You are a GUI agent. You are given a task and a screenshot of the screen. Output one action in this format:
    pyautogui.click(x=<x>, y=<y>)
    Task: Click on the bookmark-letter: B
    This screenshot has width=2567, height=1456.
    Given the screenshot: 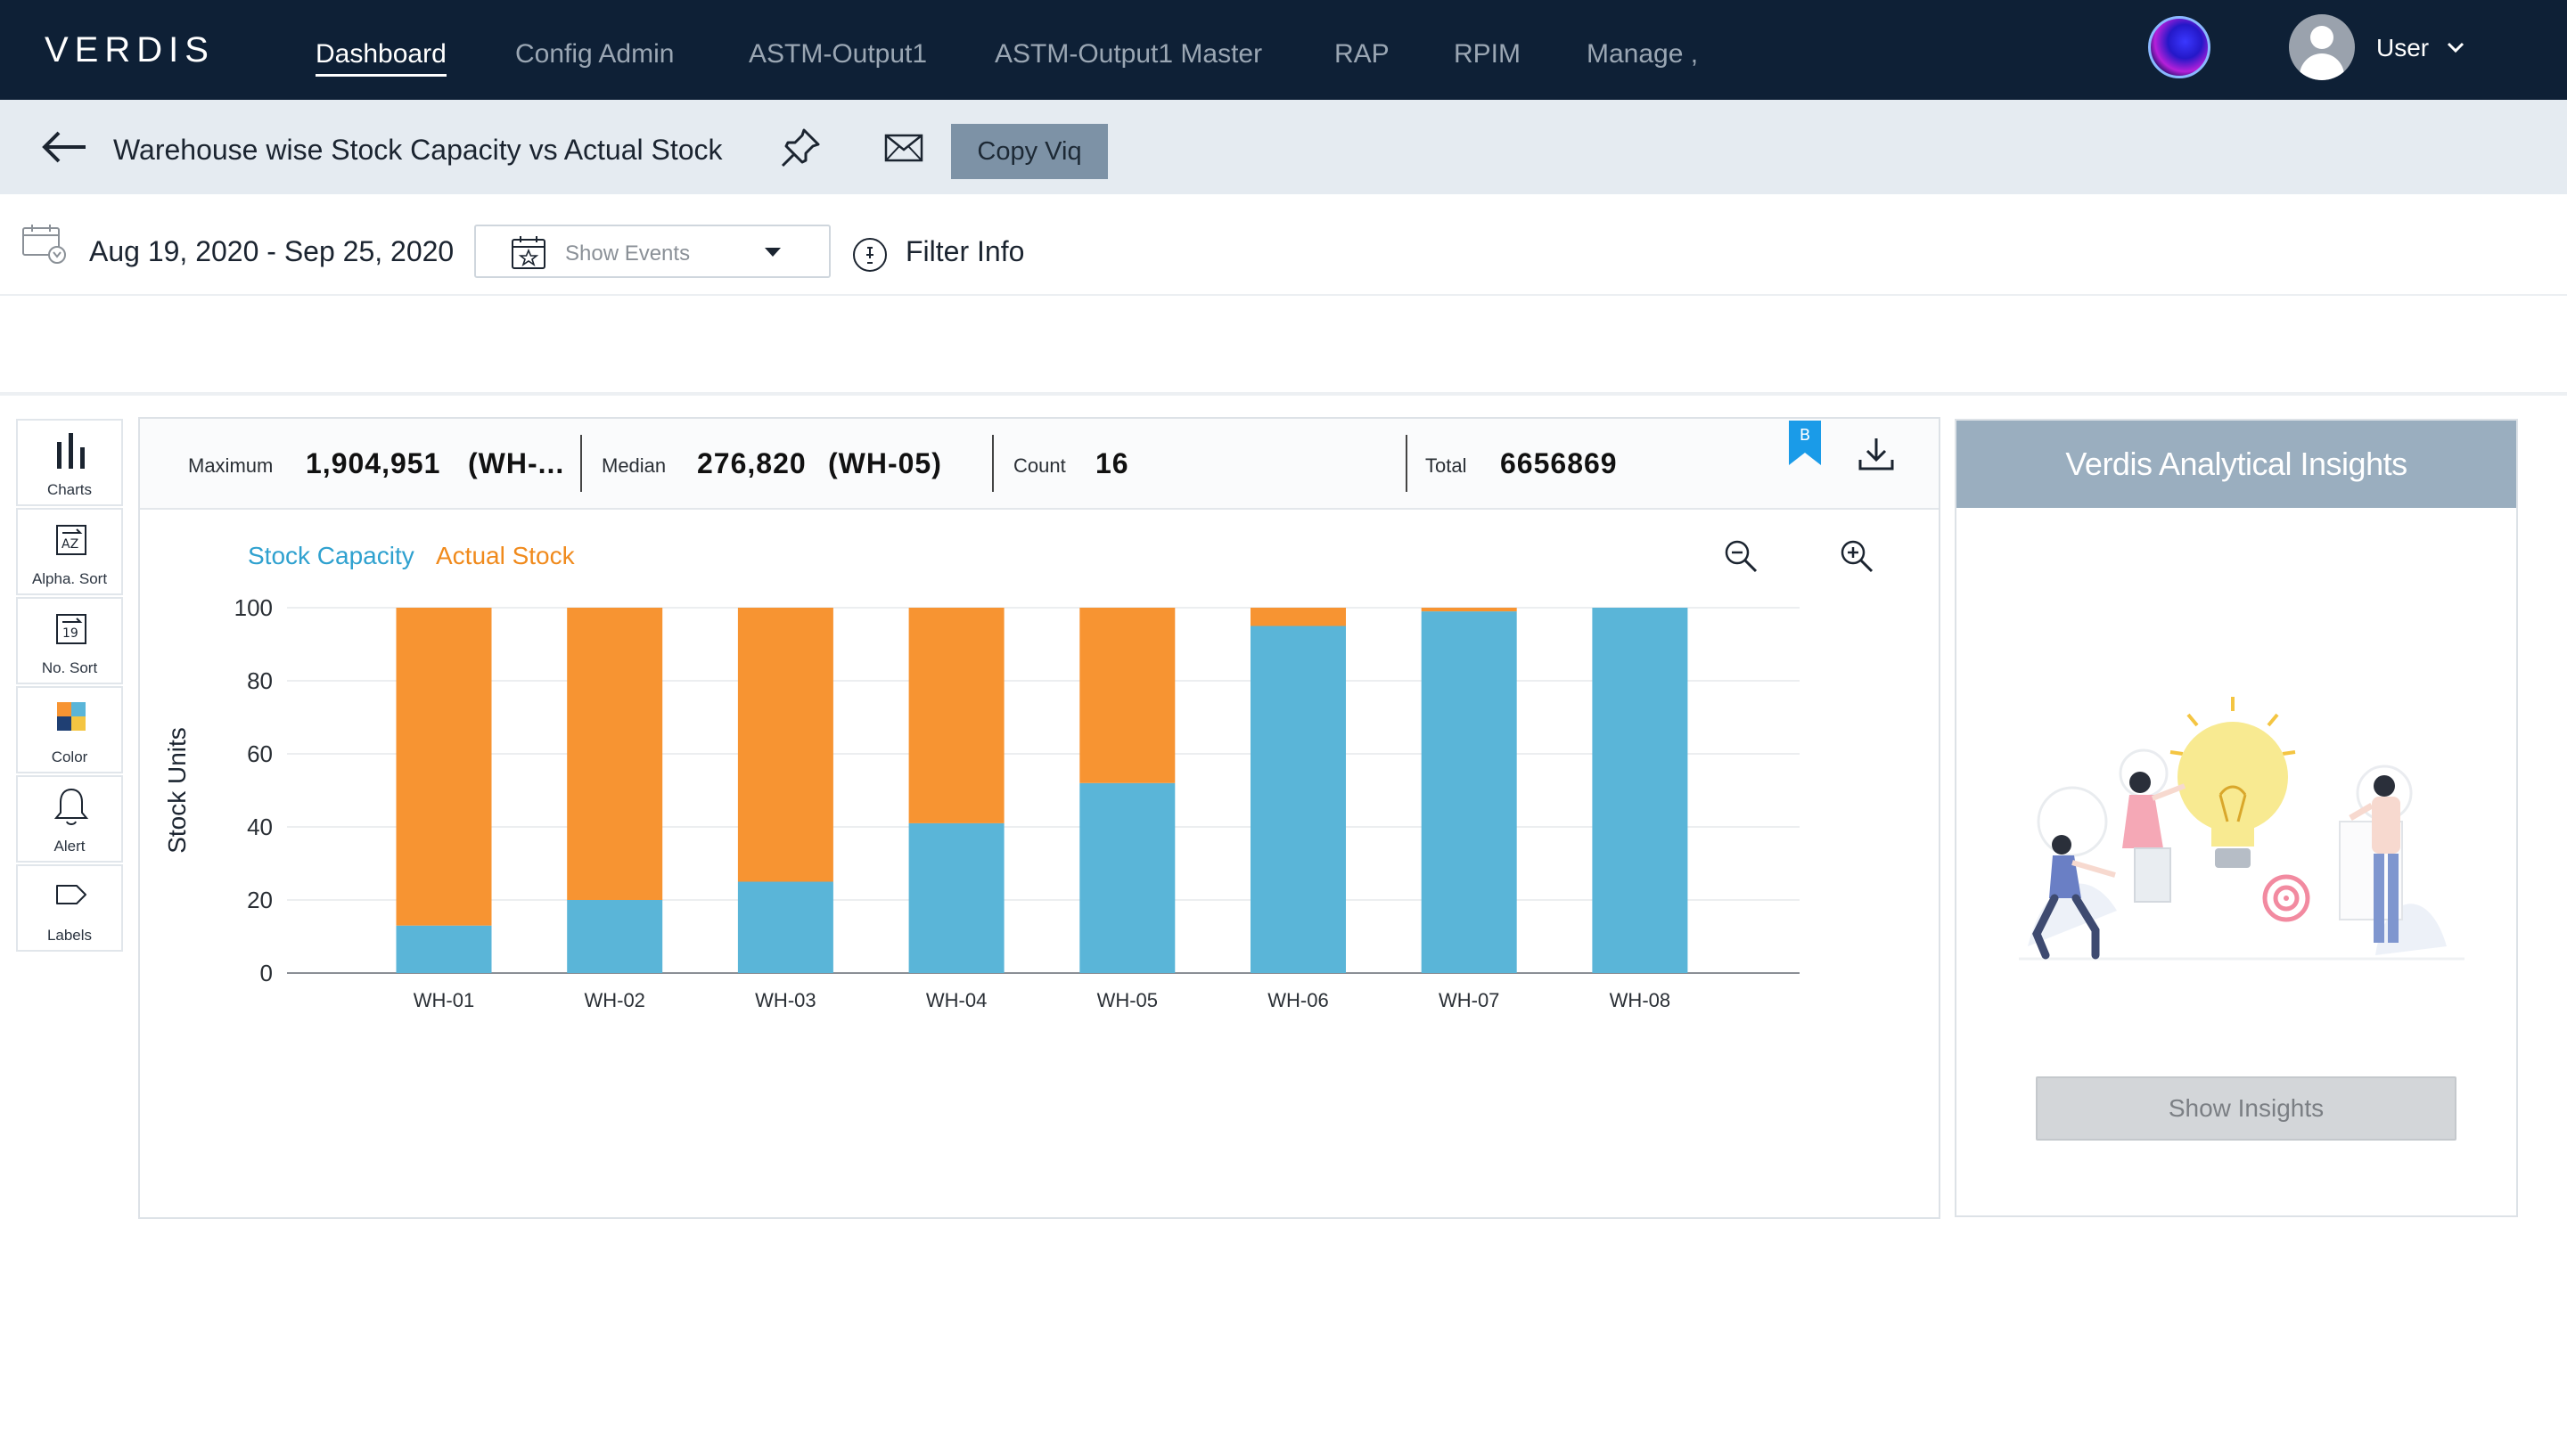 What is the action you would take?
    pyautogui.click(x=1805, y=436)
    